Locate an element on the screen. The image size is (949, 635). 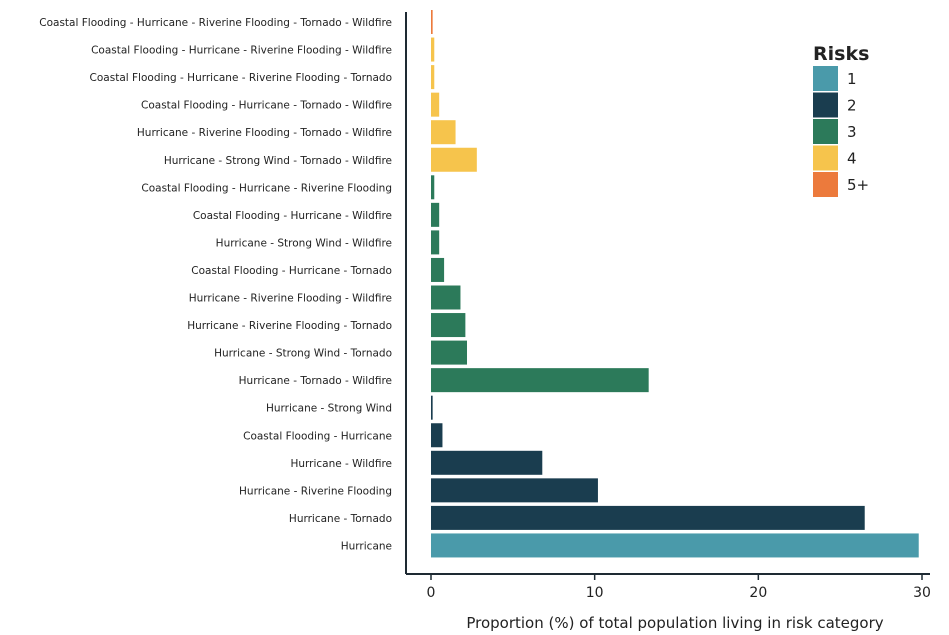
bar-coastal-flooding-hurricane-riverine-flooding-tornado-wildfire is located at coordinates (432, 22).